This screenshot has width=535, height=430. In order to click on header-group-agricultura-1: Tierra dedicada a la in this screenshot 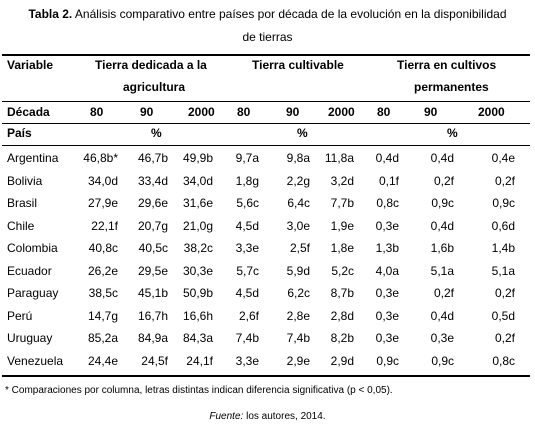, I will do `click(151, 65)`.